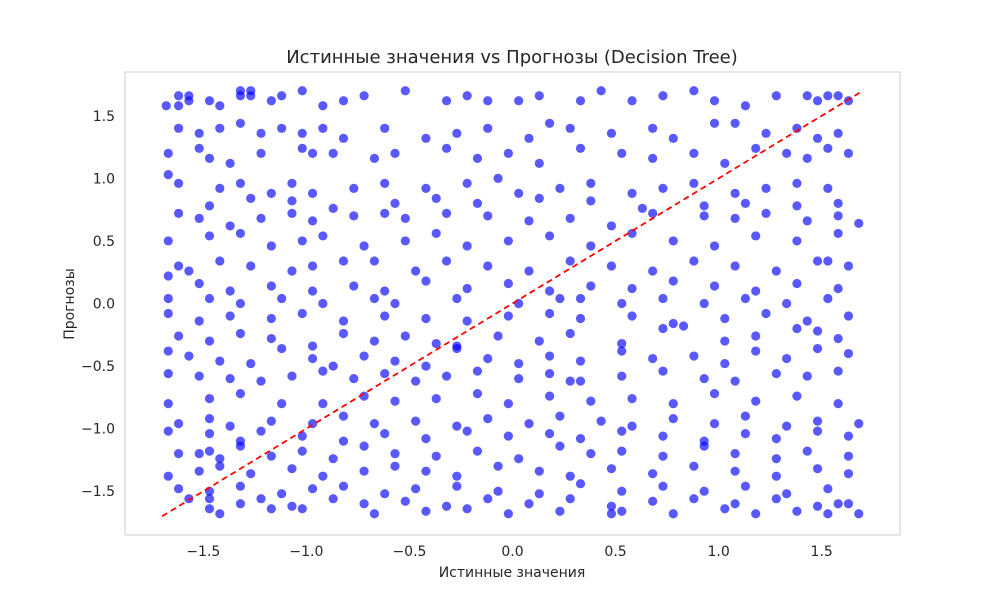  What do you see at coordinates (98, 492) in the screenshot?
I see `y-tick-label: −1.5` at bounding box center [98, 492].